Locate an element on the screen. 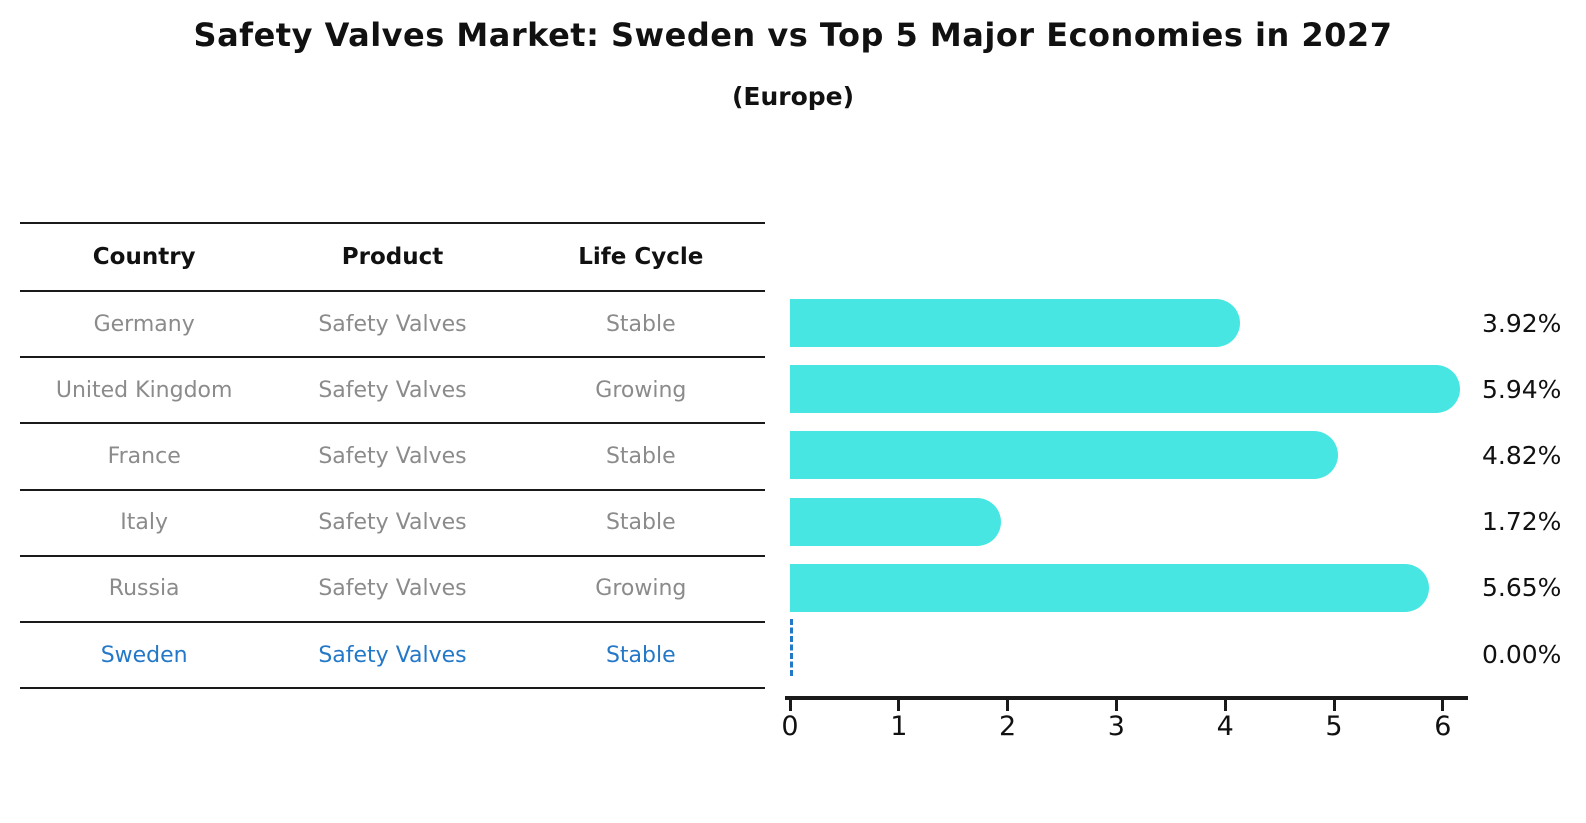 This screenshot has width=1586, height=823. country-cell: Sweden is located at coordinates (144, 655).